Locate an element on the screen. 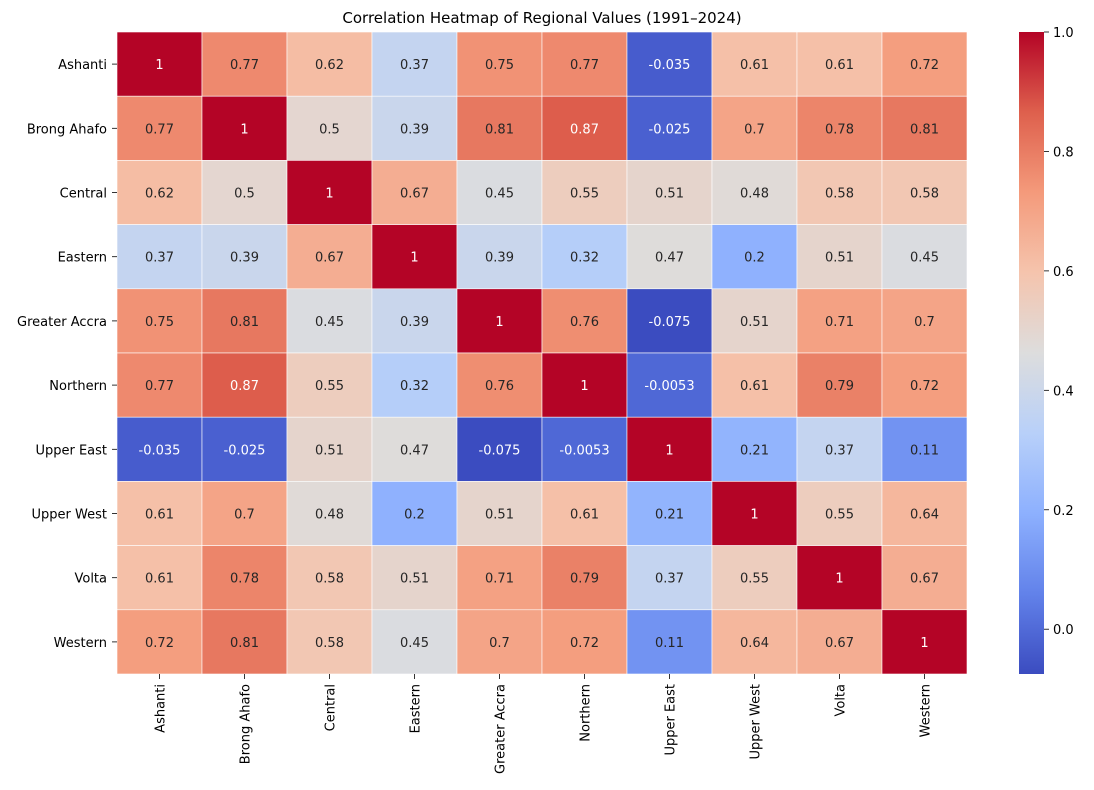 The width and height of the screenshot is (1094, 790). column-label: Northern is located at coordinates (586, 713).